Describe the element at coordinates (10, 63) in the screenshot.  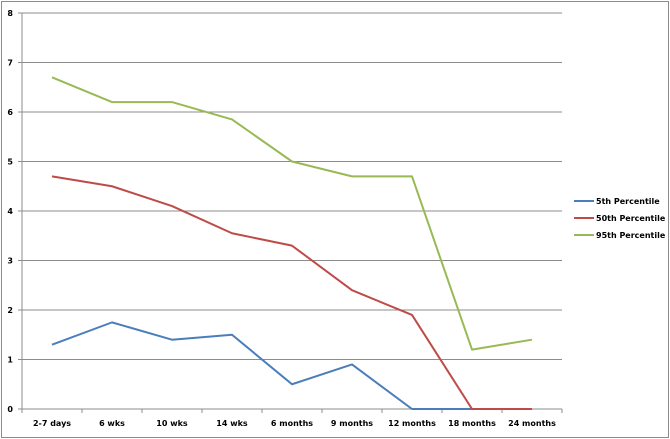
I see `y-tick-label: 7` at that location.